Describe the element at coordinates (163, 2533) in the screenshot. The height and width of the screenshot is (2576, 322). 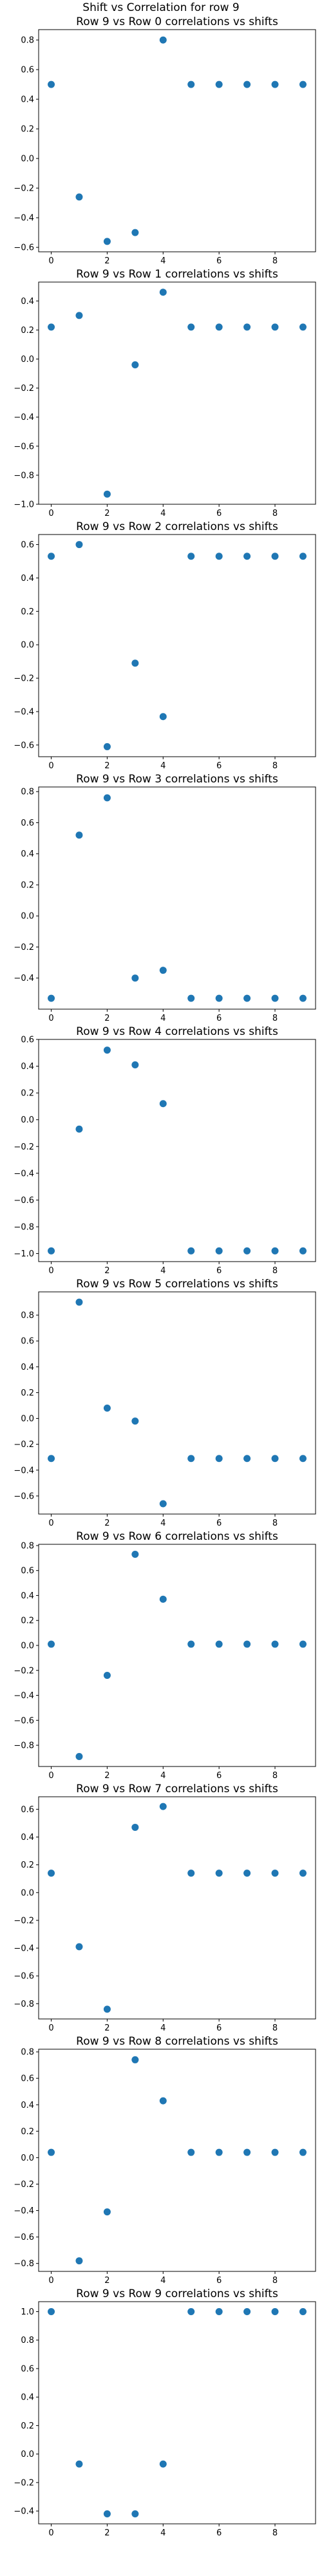
I see `x-tick-label-9-2: 4` at that location.